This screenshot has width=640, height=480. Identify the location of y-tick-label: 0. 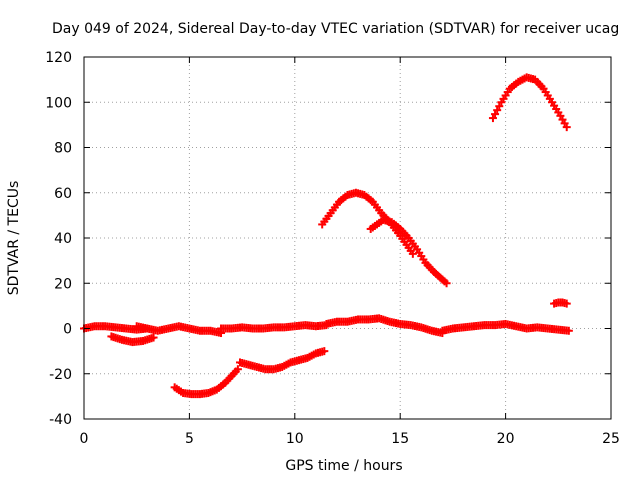
(67, 330).